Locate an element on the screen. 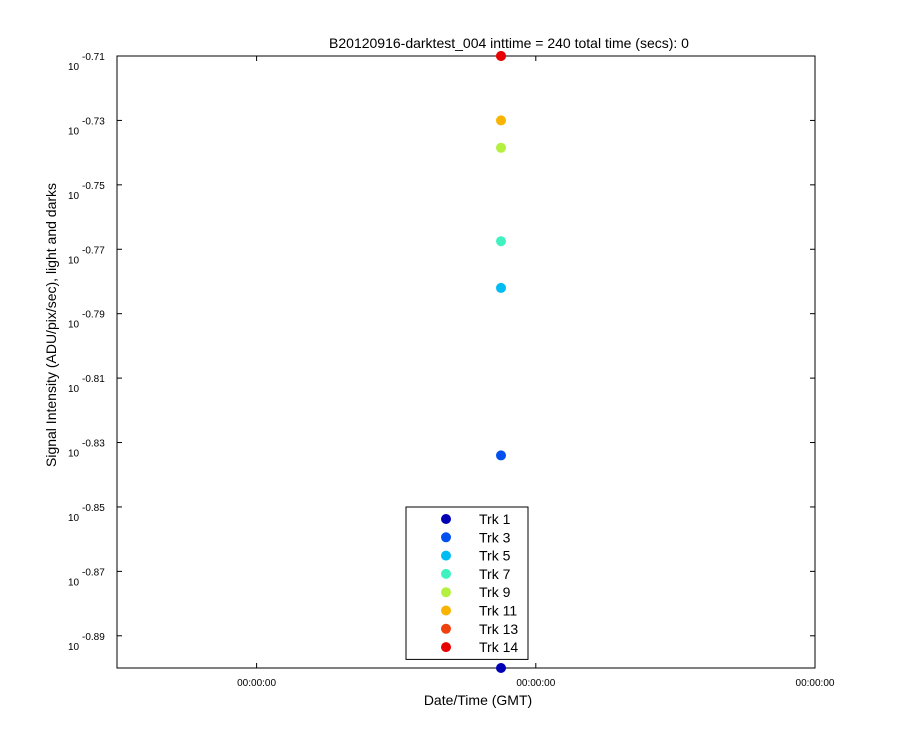 The image size is (900, 755). legend-label: Trk 3 is located at coordinates (495, 537).